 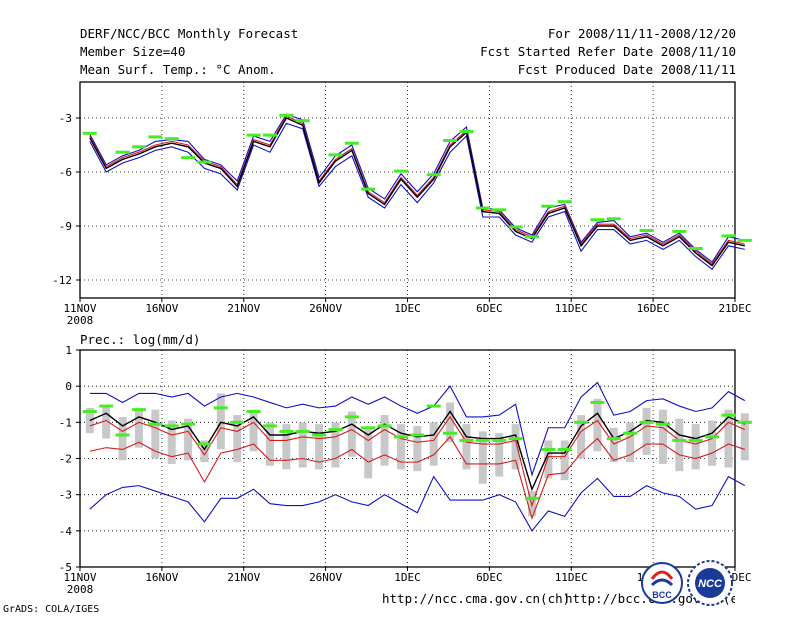 What do you see at coordinates (189, 33) in the screenshot?
I see `chart-title: DERF/NCC/BCC Monthly Forecast` at bounding box center [189, 33].